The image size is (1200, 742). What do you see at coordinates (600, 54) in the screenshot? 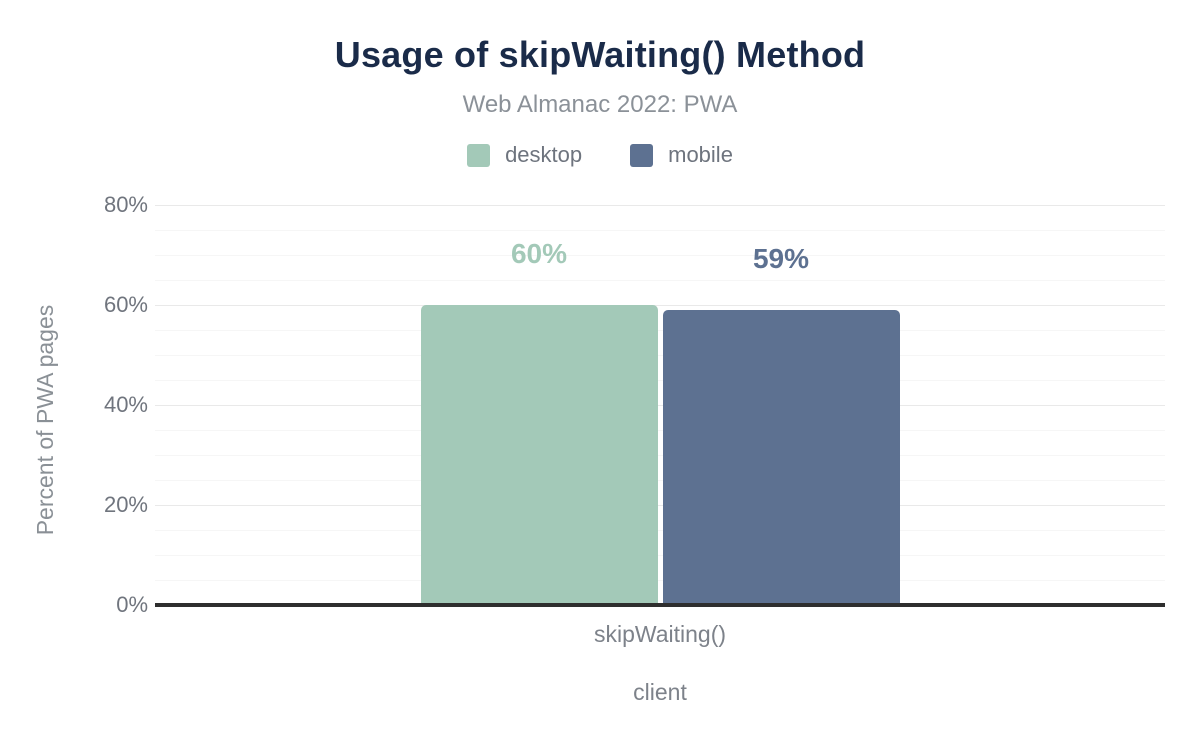
I see `chart-title: Usage of skipWaiting() Method` at bounding box center [600, 54].